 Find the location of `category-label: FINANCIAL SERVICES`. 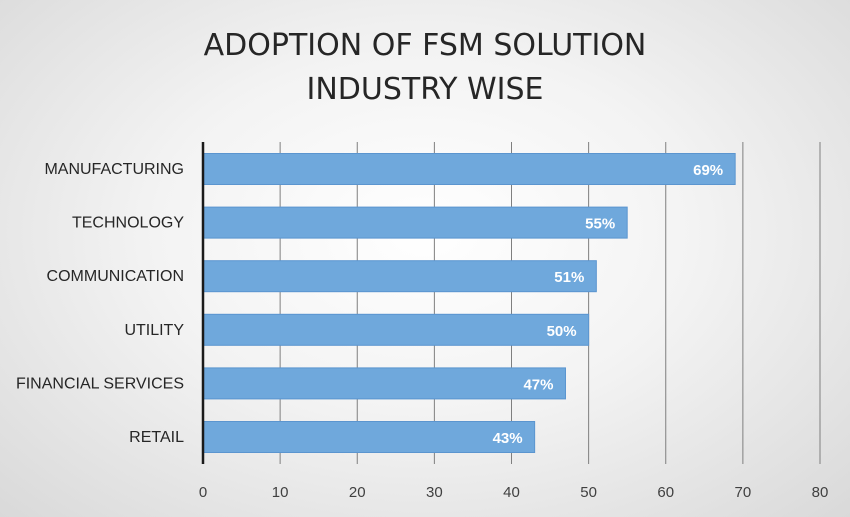

category-label: FINANCIAL SERVICES is located at coordinates (100, 383).